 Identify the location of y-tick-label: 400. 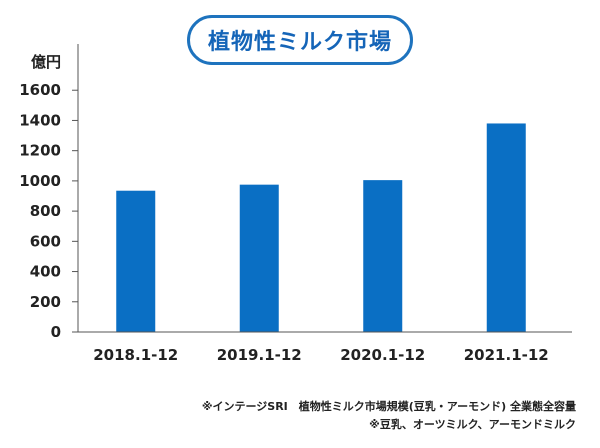
(45, 272).